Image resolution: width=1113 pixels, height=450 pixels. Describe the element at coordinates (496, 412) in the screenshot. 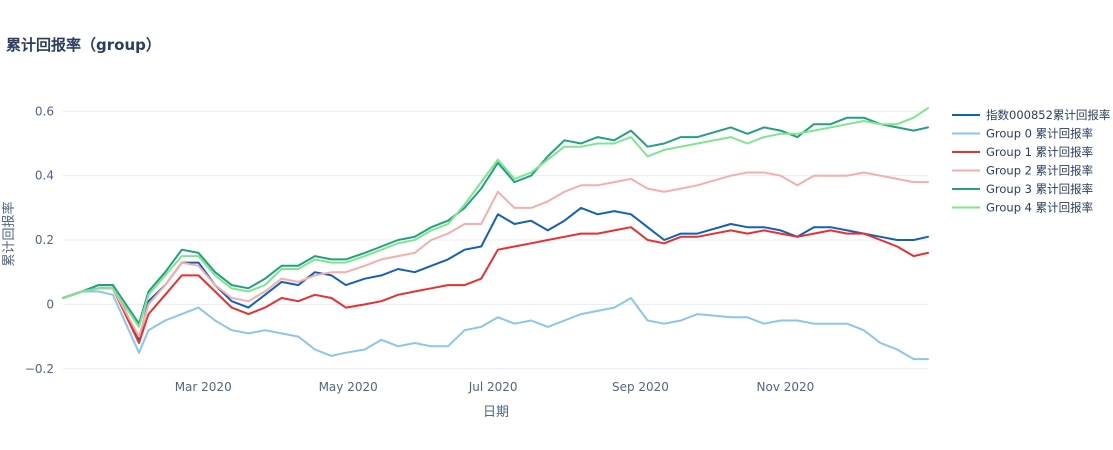

I see `x-axis-title: 日期` at that location.